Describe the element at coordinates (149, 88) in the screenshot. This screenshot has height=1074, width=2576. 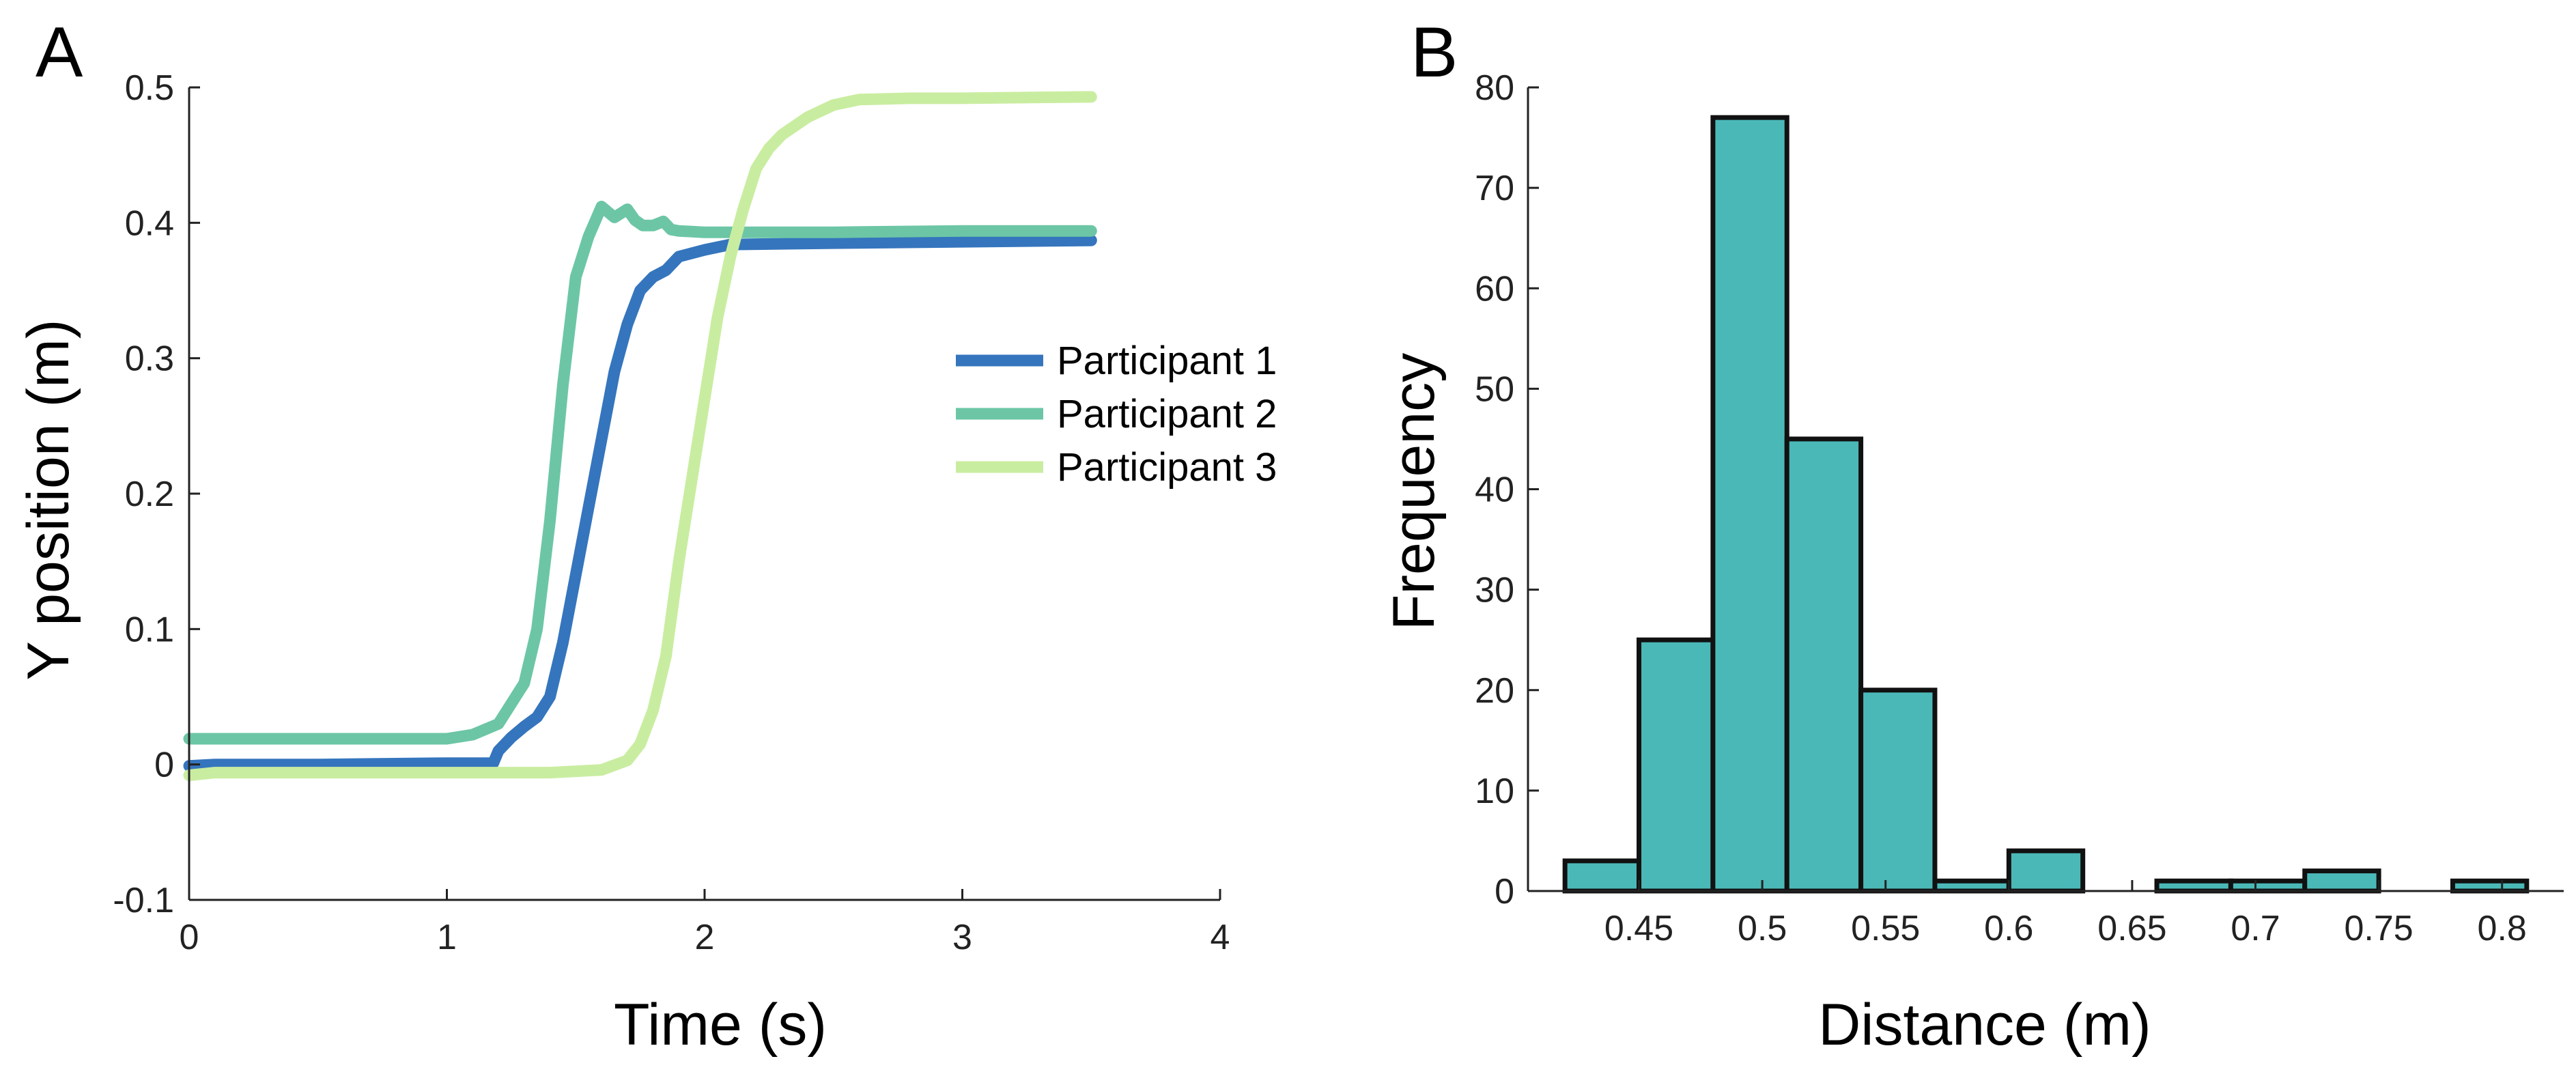
I see `panel-a-y-tick-label: 0.5` at that location.